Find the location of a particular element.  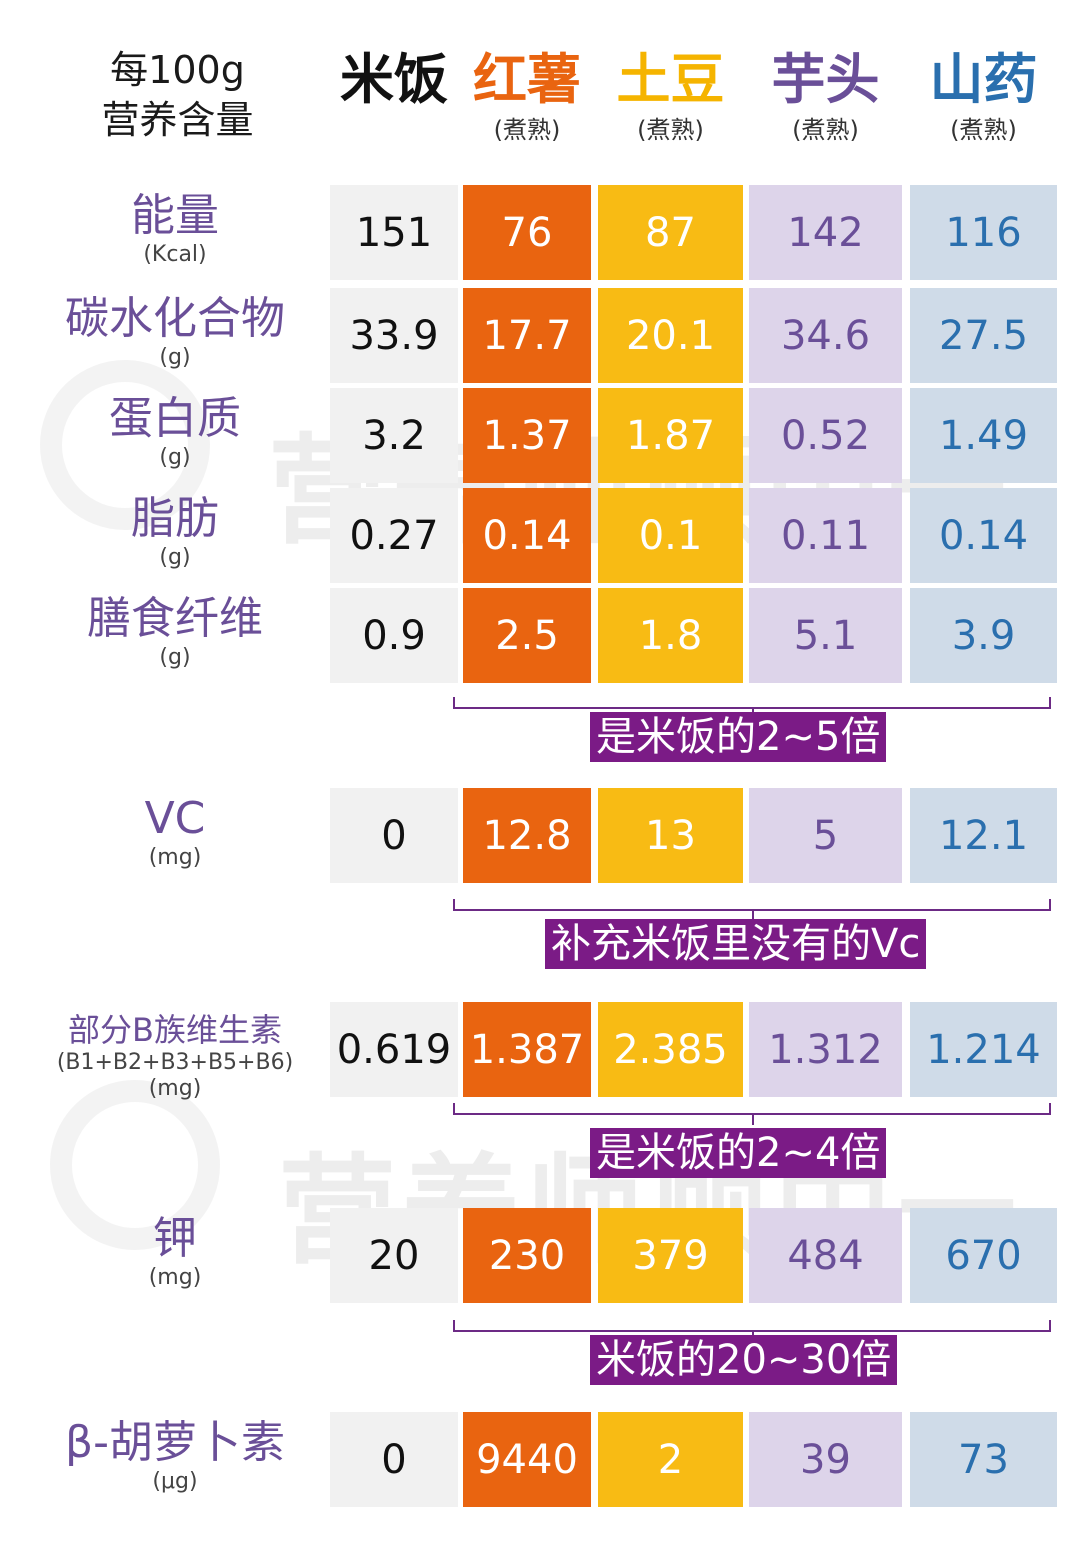

column-name: 芋头 is located at coordinates (825, 79).